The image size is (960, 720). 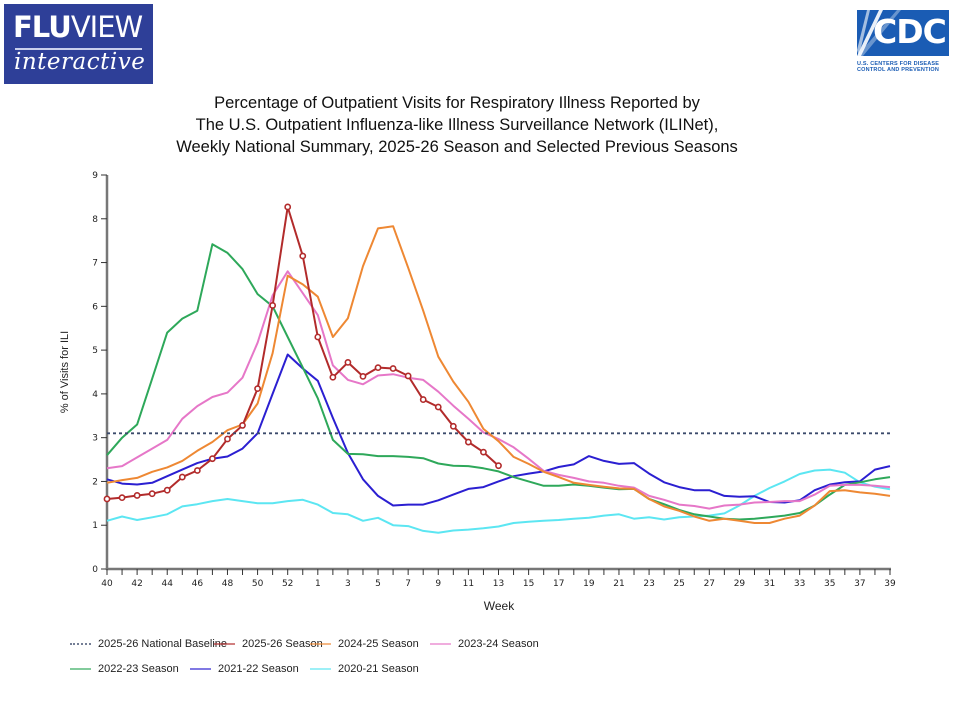 What do you see at coordinates (558, 584) in the screenshot?
I see `x-tick-label: 17` at bounding box center [558, 584].